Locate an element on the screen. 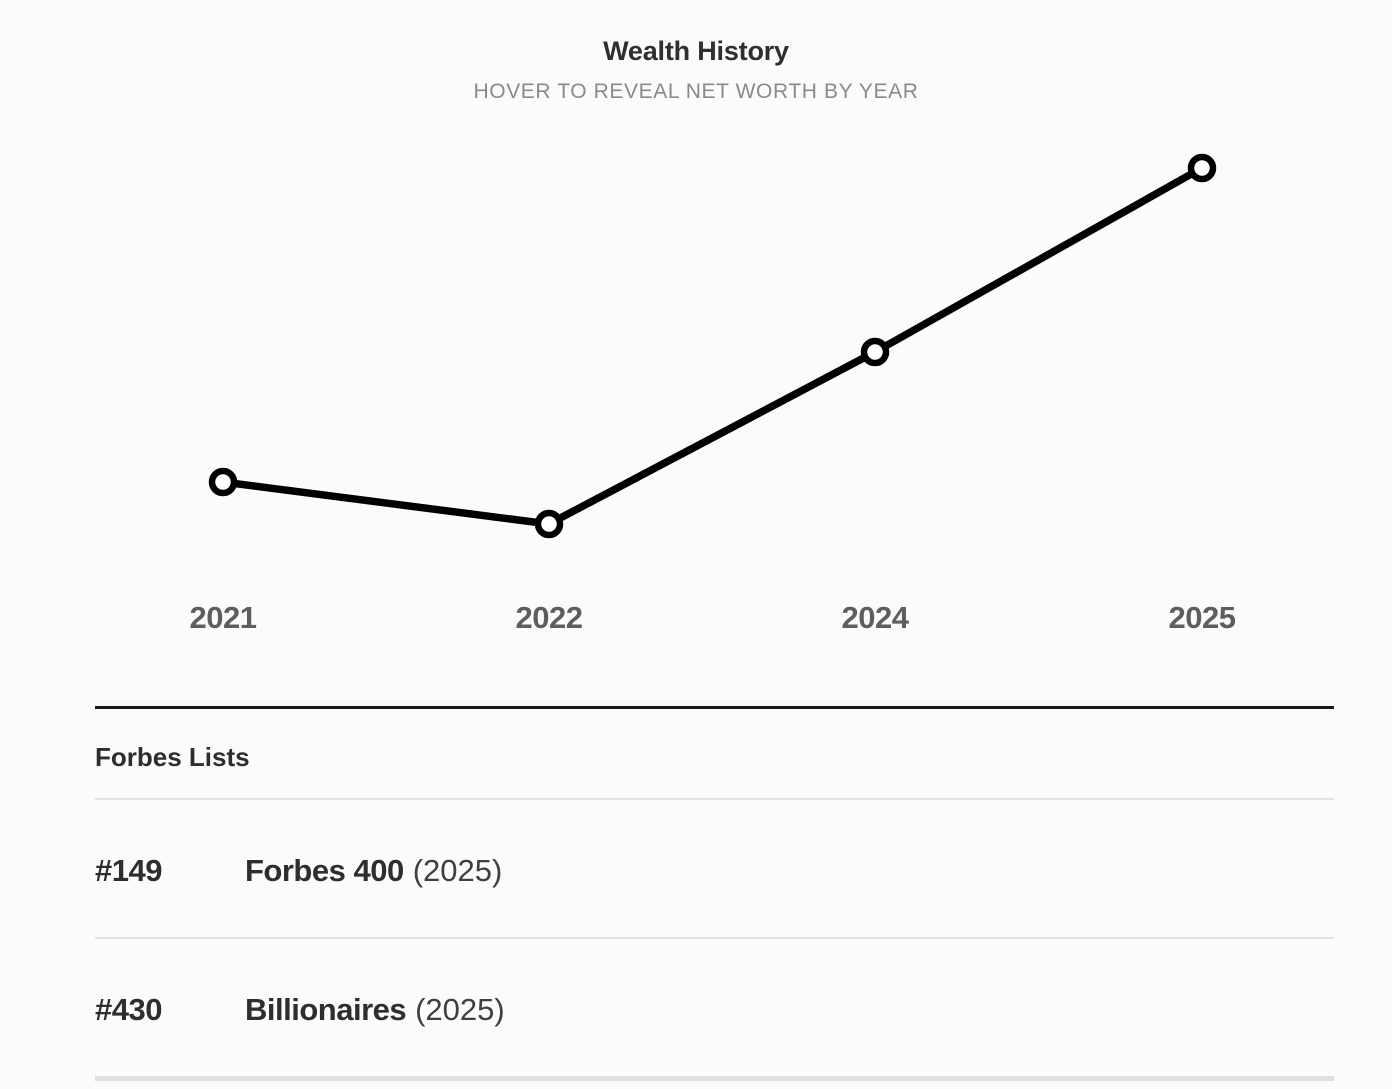 This screenshot has height=1089, width=1392. section-rule-strong is located at coordinates (714, 707).